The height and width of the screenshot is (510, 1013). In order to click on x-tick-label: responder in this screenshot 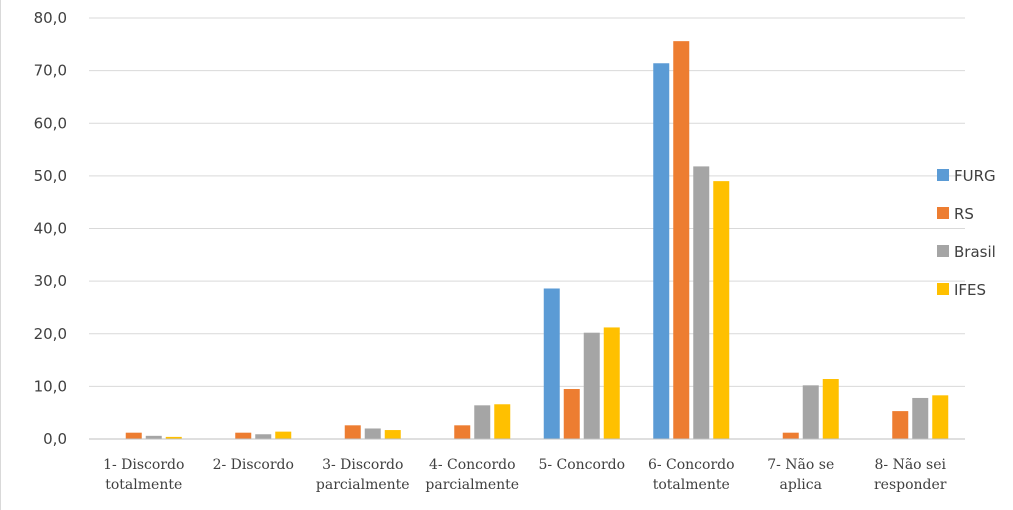, I will do `click(910, 485)`.